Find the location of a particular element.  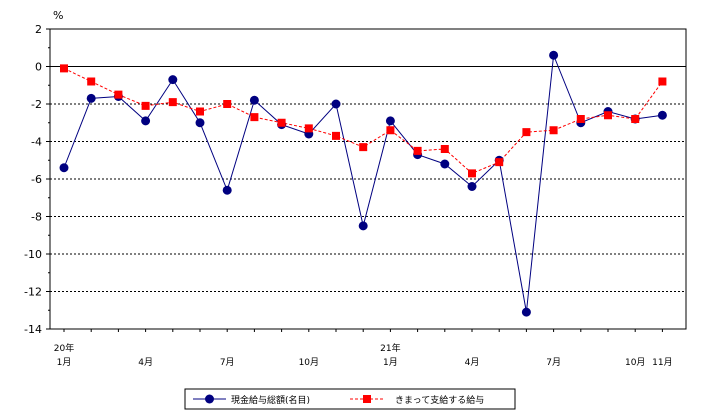

x-tick-label: 11月 is located at coordinates (662, 362).